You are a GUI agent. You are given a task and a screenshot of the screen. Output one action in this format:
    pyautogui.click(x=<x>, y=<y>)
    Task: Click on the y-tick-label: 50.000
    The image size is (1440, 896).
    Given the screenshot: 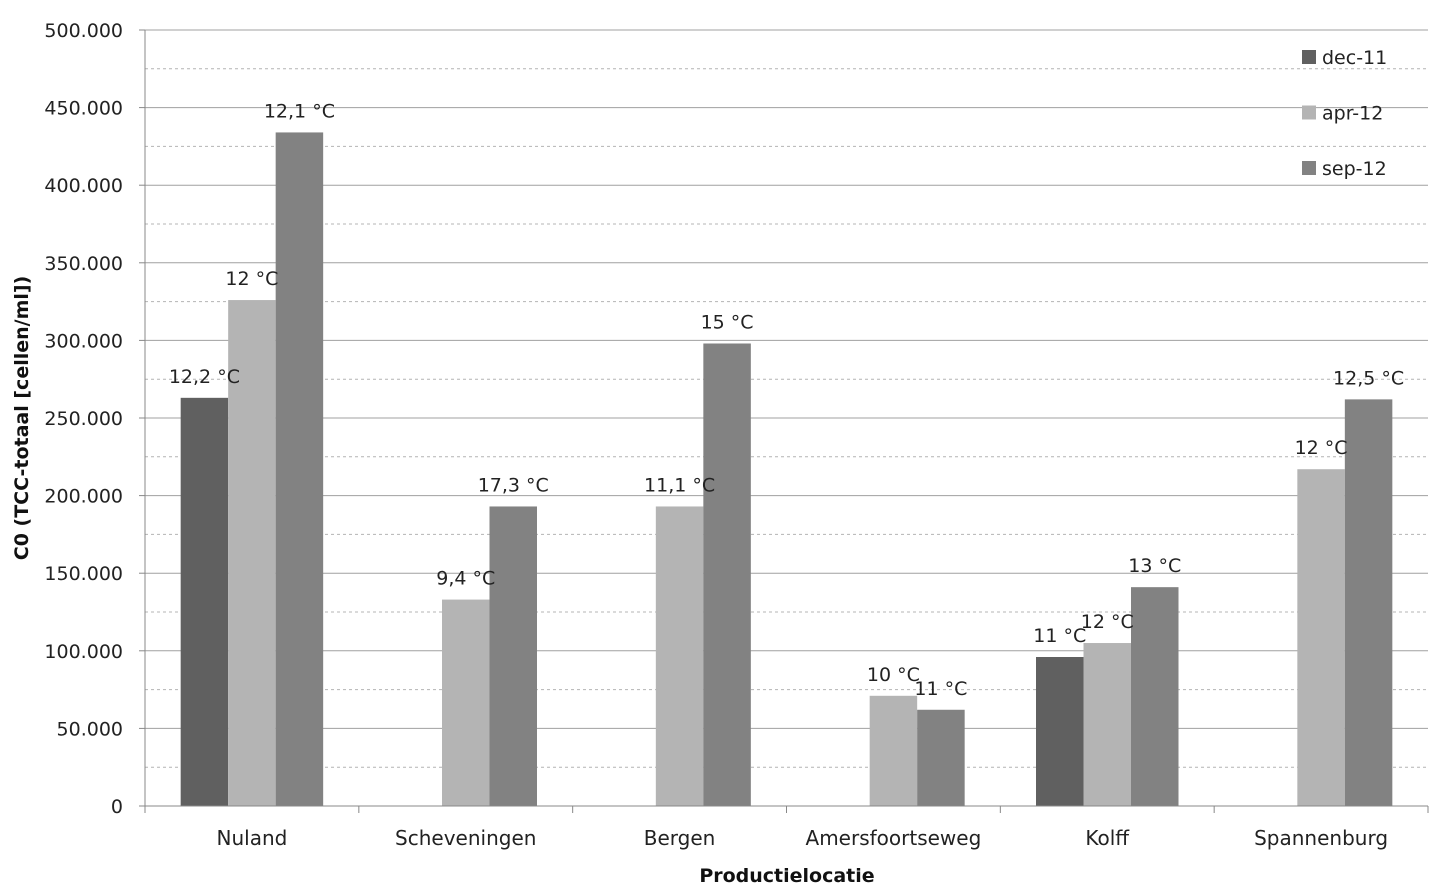 What is the action you would take?
    pyautogui.click(x=90, y=729)
    